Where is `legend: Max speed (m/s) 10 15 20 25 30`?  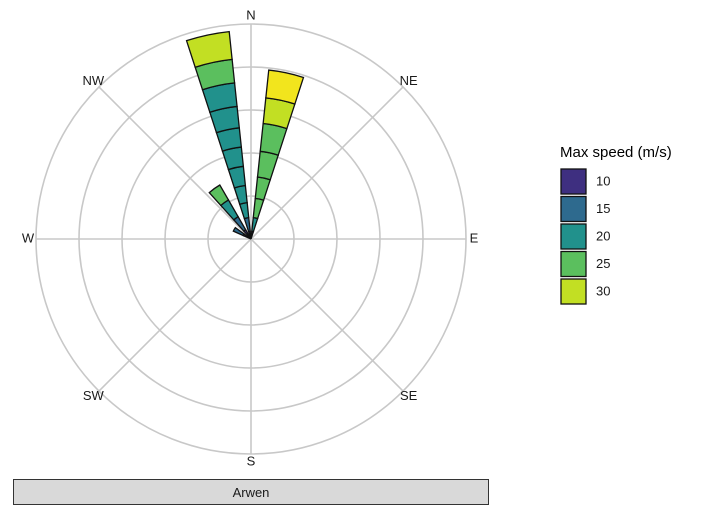 legend: Max speed (m/s) 10 15 20 25 30 is located at coordinates (616, 224).